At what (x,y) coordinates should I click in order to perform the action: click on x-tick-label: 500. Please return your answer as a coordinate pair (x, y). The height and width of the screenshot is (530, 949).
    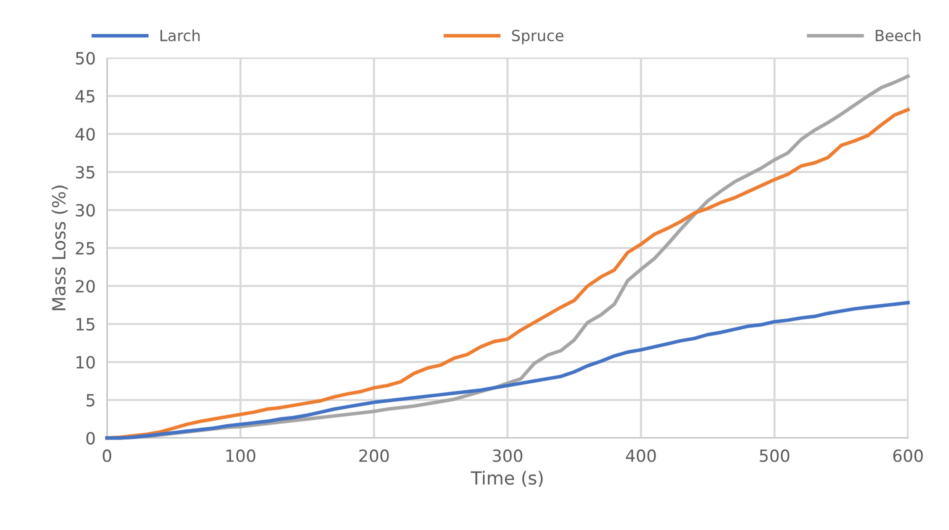
    Looking at the image, I should click on (775, 455).